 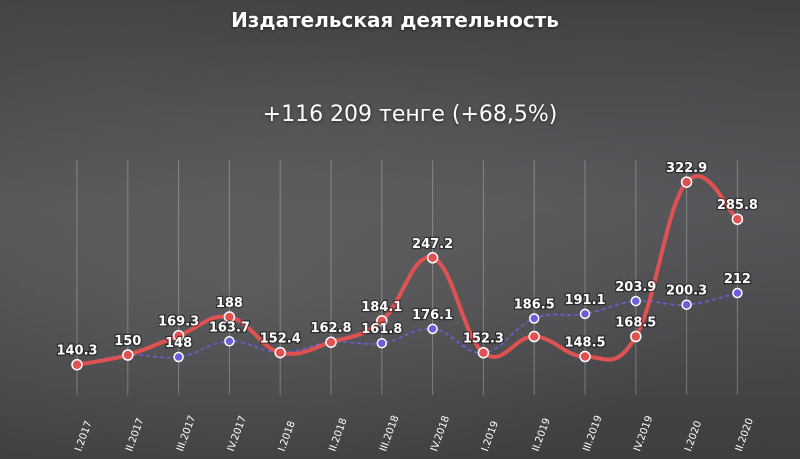 What do you see at coordinates (737, 205) in the screenshot?
I see `data-label: 285.8` at bounding box center [737, 205].